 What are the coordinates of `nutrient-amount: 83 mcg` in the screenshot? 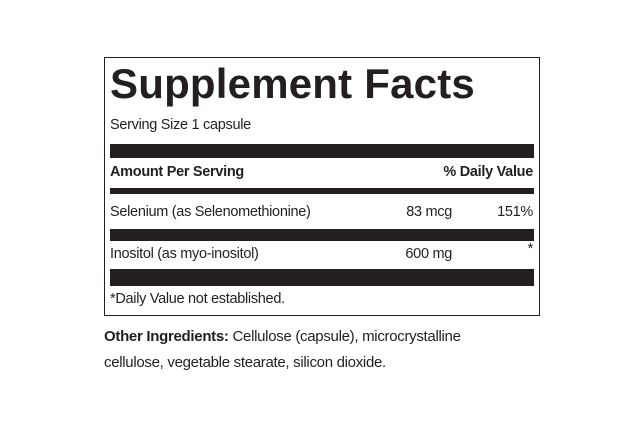 It's located at (429, 212).